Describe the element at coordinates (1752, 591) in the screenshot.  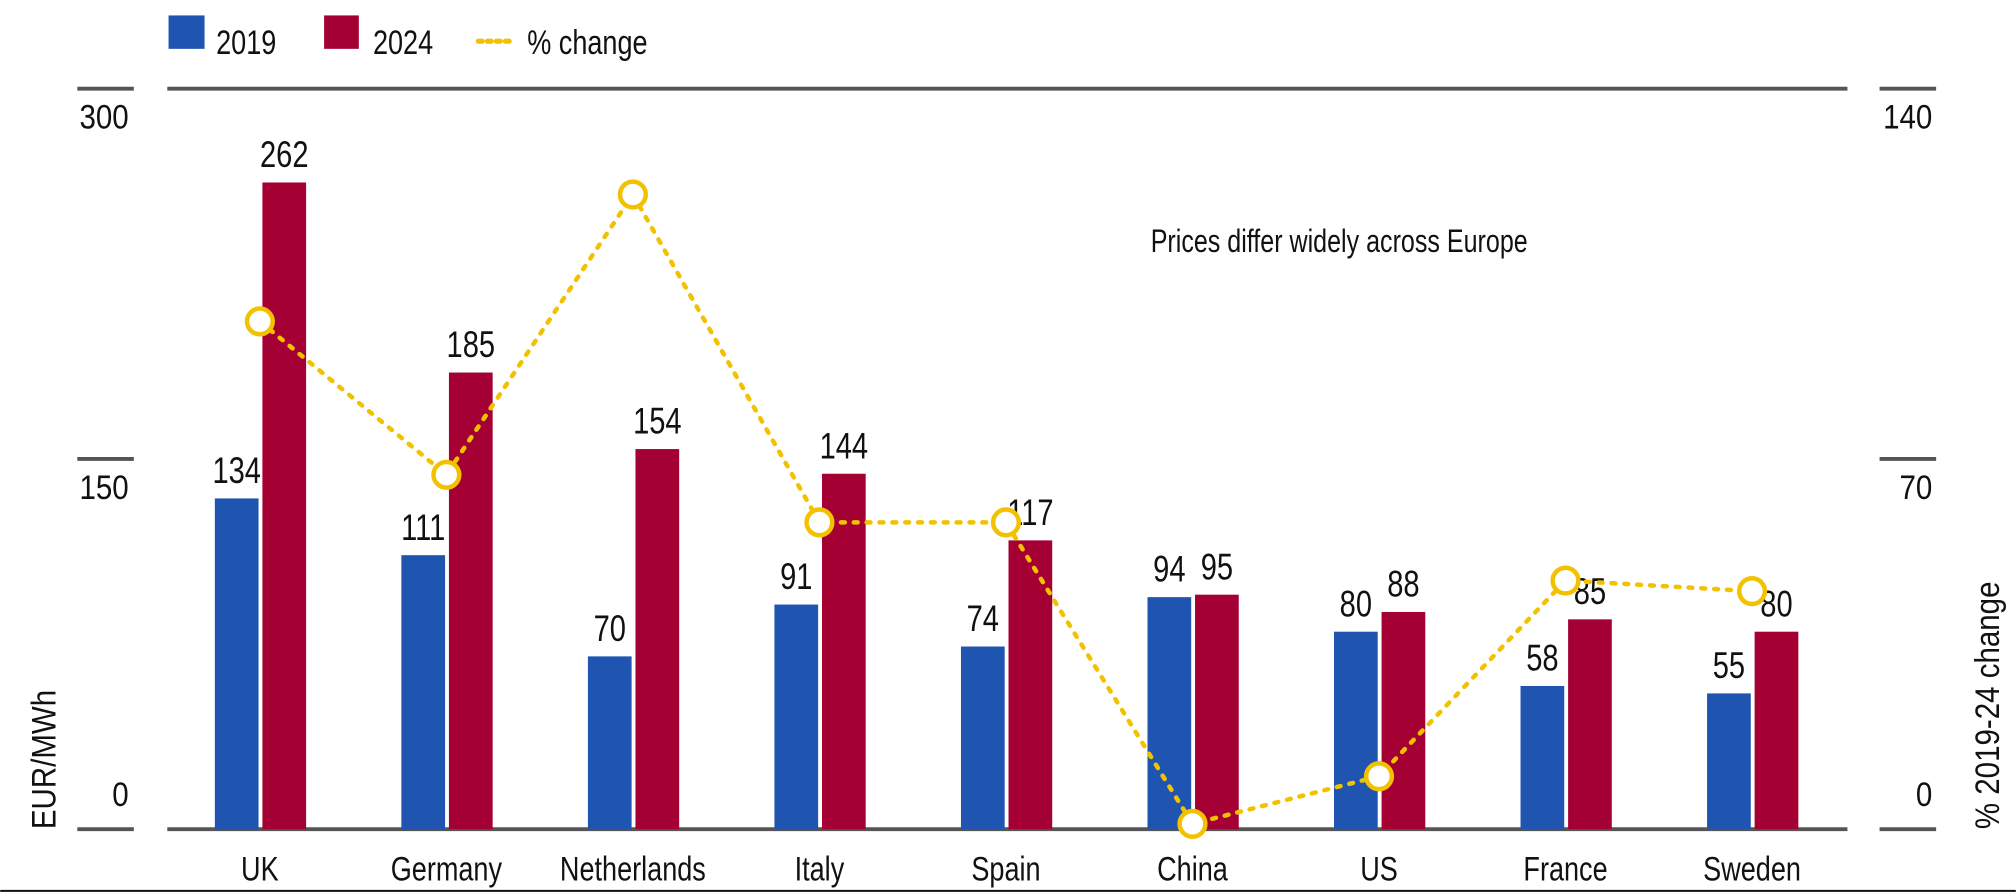
I see `pct-change-point-sweden` at that location.